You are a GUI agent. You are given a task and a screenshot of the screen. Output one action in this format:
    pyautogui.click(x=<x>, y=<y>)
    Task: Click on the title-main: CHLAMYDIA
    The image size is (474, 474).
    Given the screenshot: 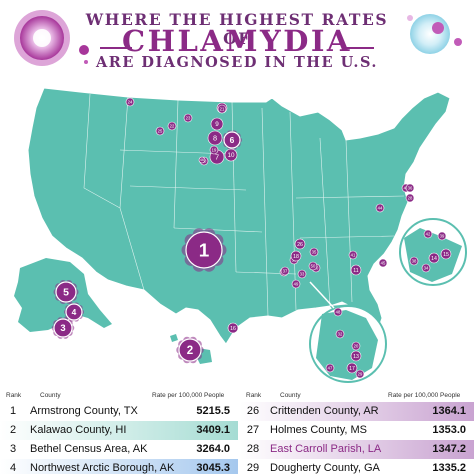 What is the action you would take?
    pyautogui.click(x=237, y=41)
    